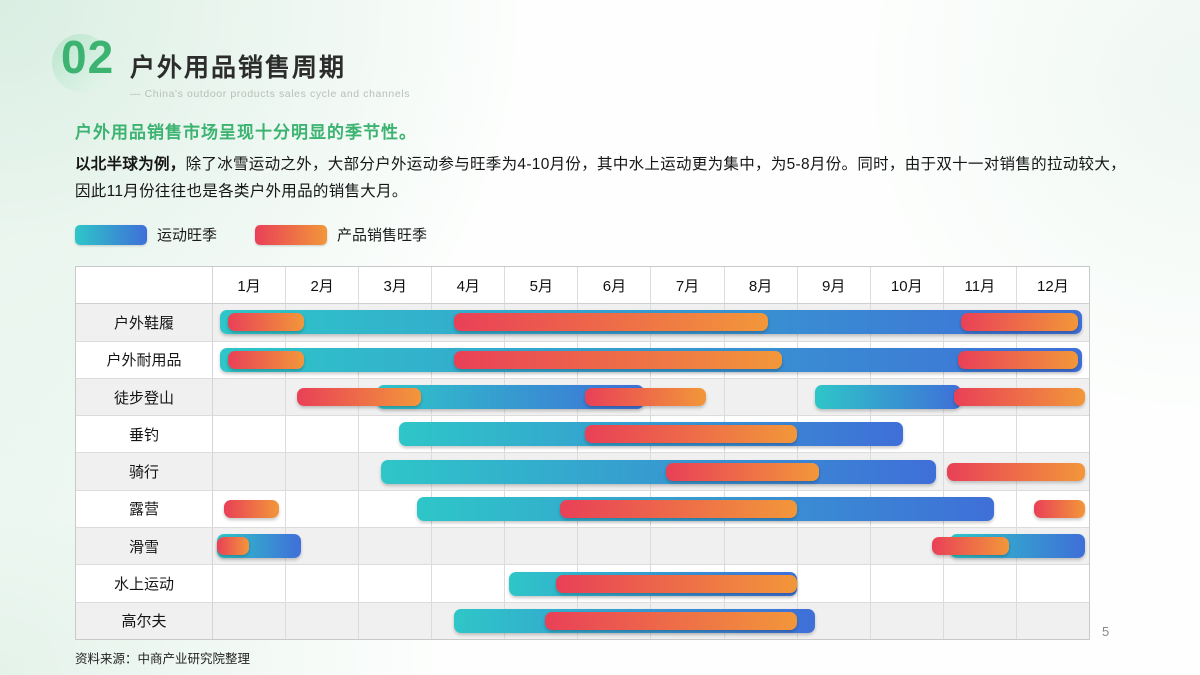 This screenshot has width=1200, height=675. Describe the element at coordinates (582, 397) in the screenshot. I see `chart-row: 徒步登山` at that location.